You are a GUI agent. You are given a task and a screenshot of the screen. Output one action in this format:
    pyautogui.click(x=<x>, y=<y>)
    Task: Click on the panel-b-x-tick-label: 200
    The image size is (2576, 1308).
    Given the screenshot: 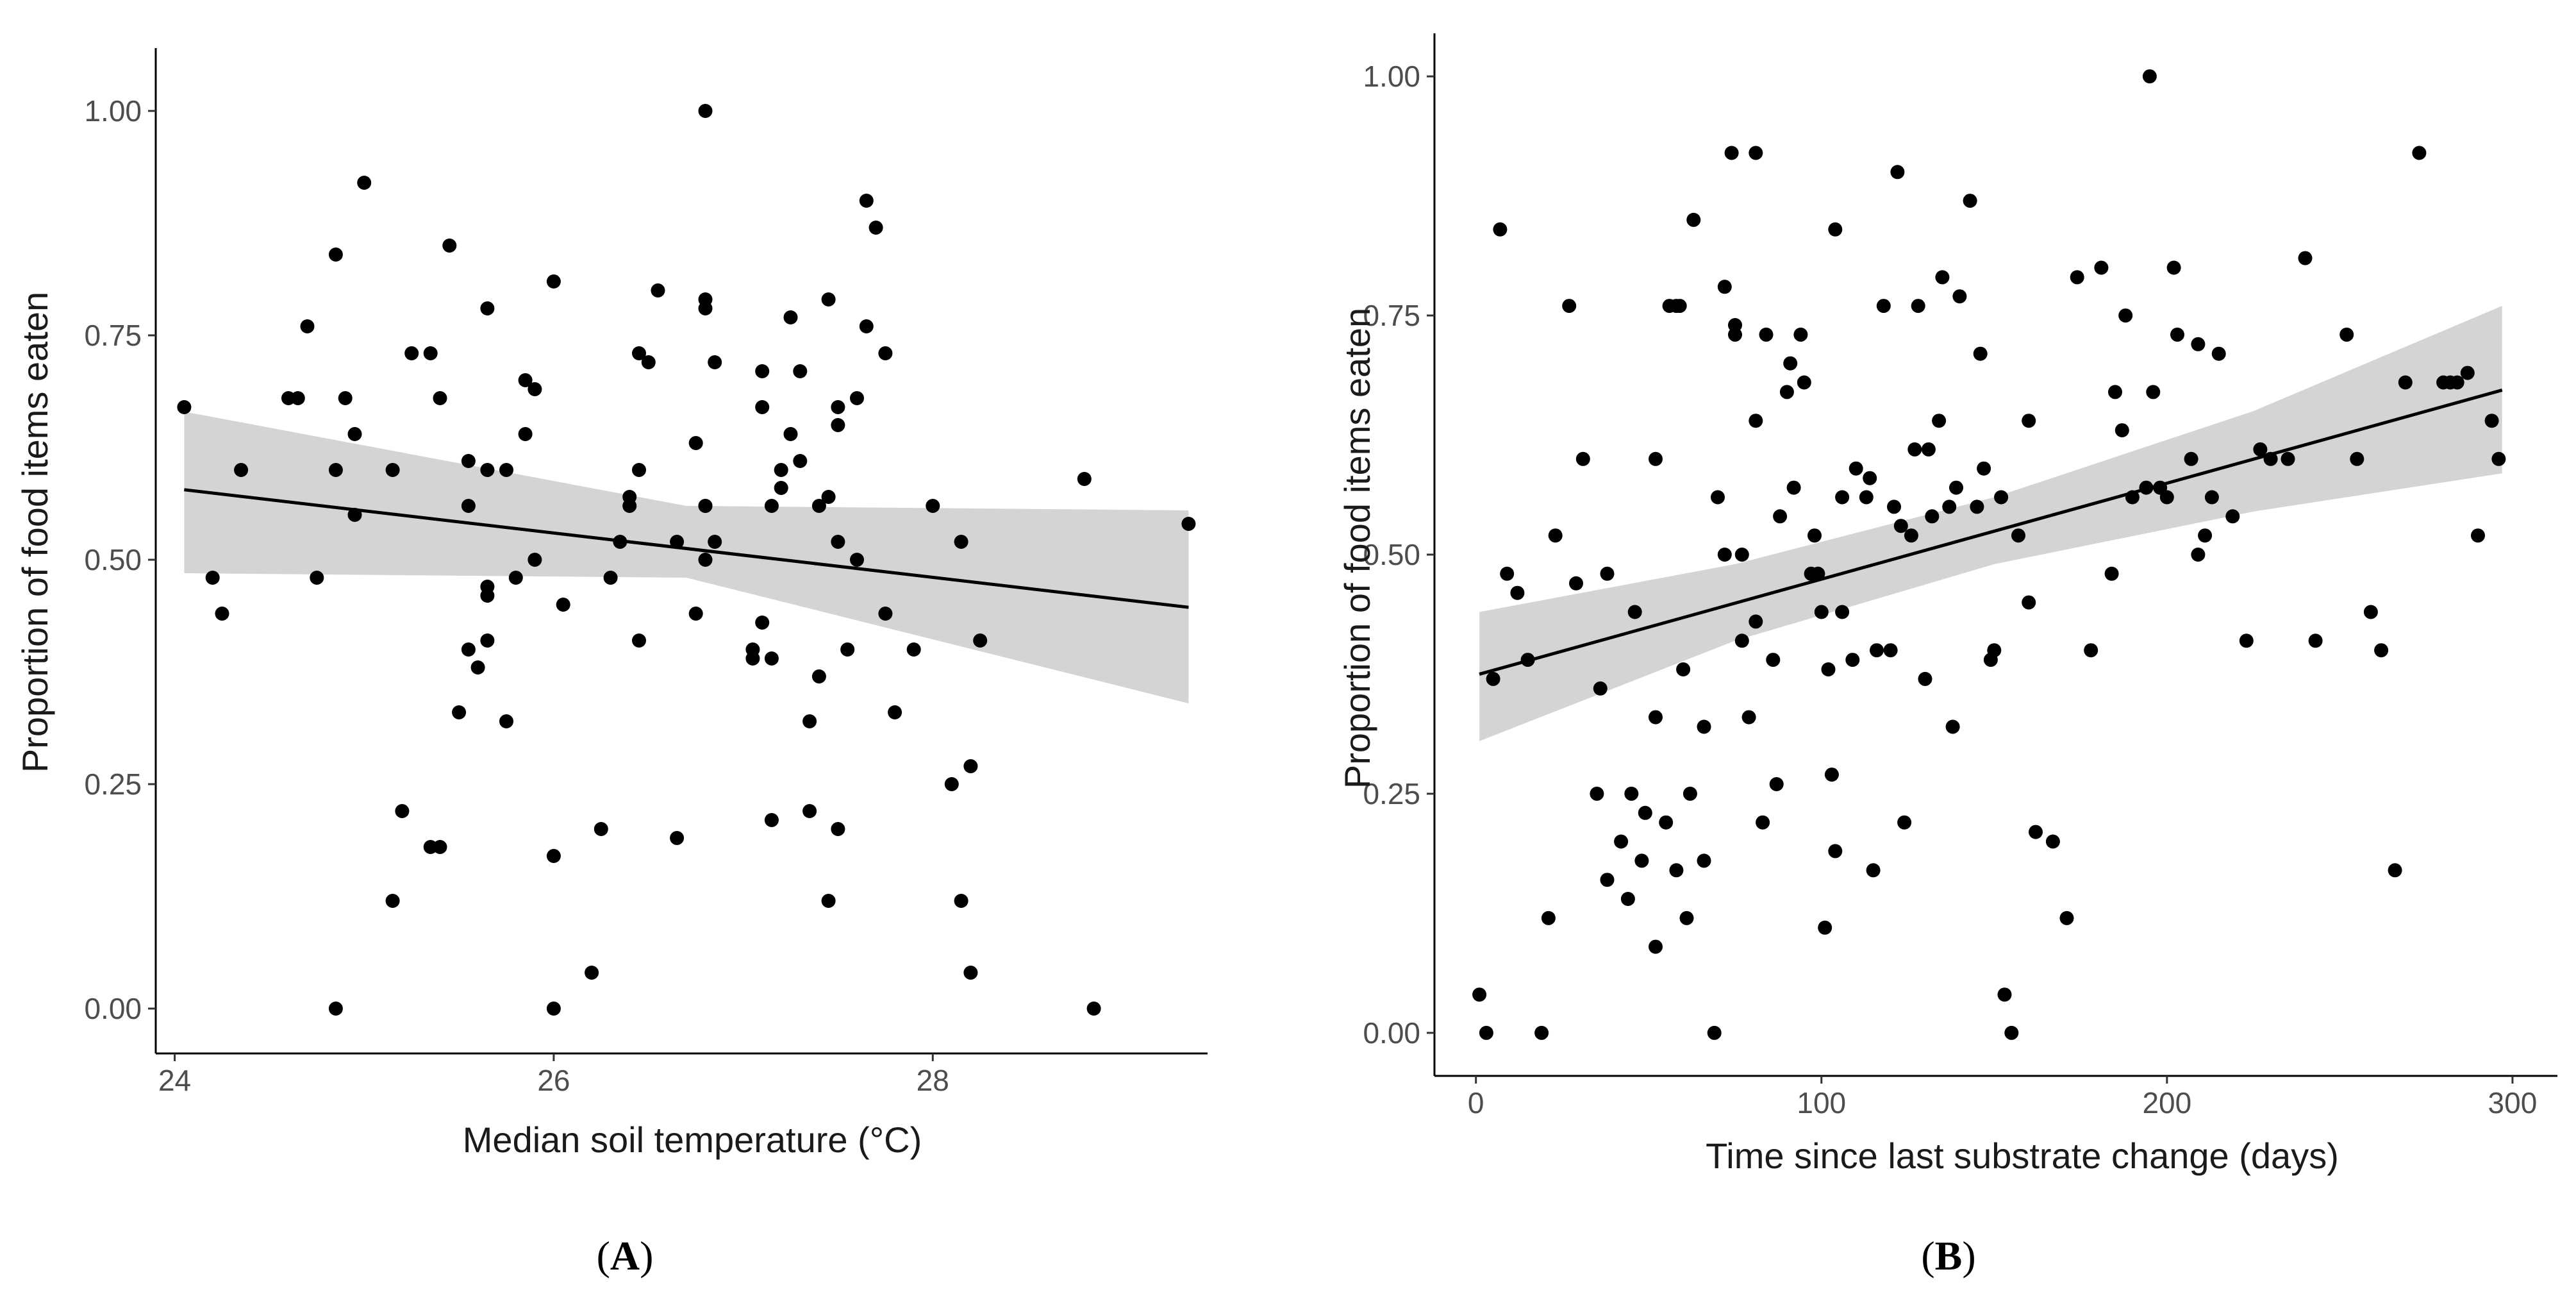 What is the action you would take?
    pyautogui.click(x=2166, y=1103)
    